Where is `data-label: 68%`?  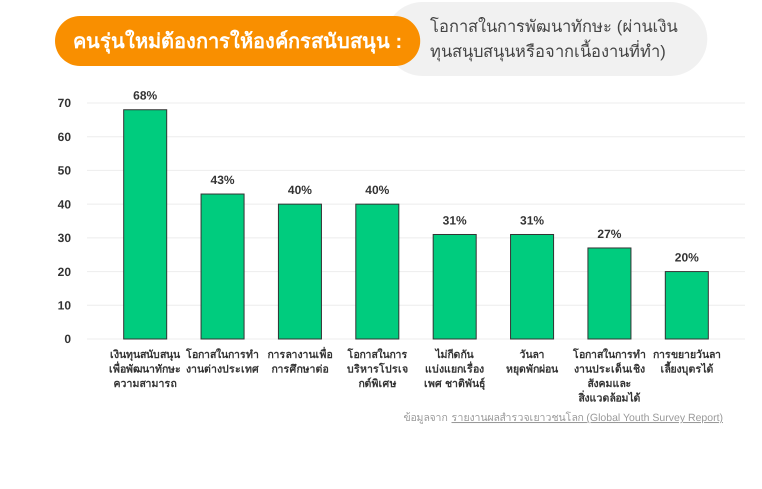
data-label: 68% is located at coordinates (145, 95).